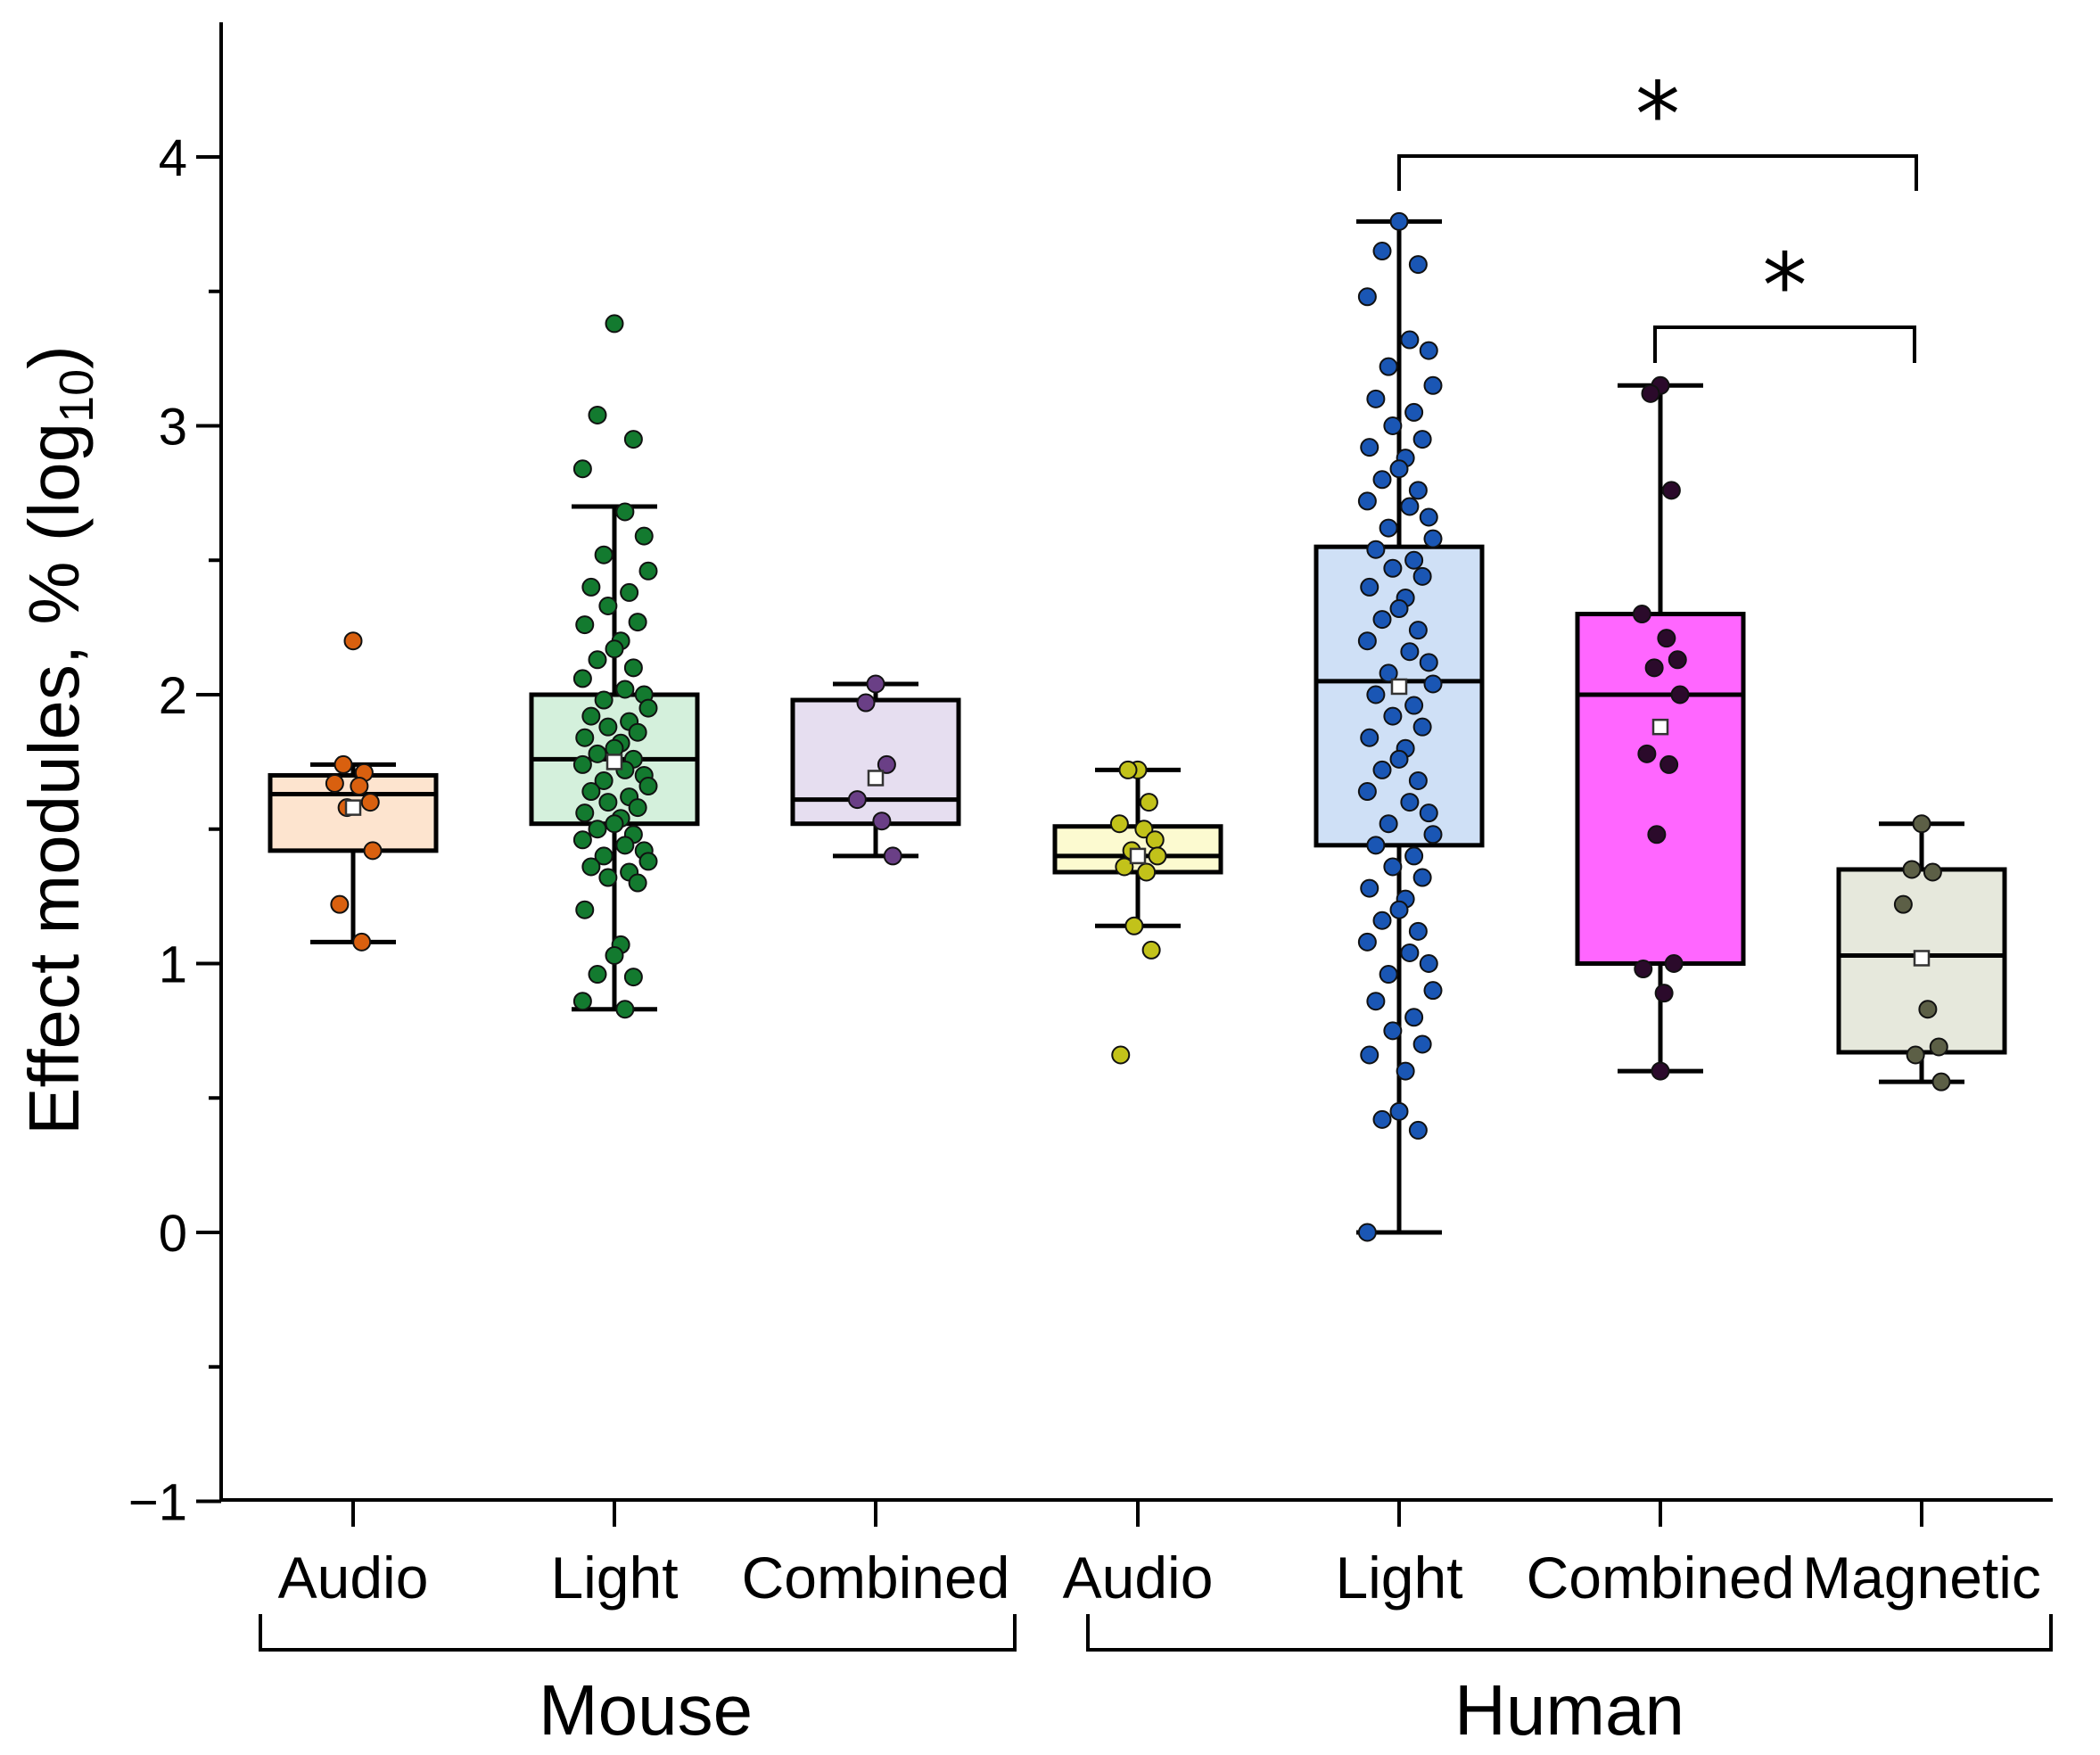 The width and height of the screenshot is (2100, 1755). Describe the element at coordinates (1921, 1578) in the screenshot. I see `x-tick-label: Magnetic` at that location.